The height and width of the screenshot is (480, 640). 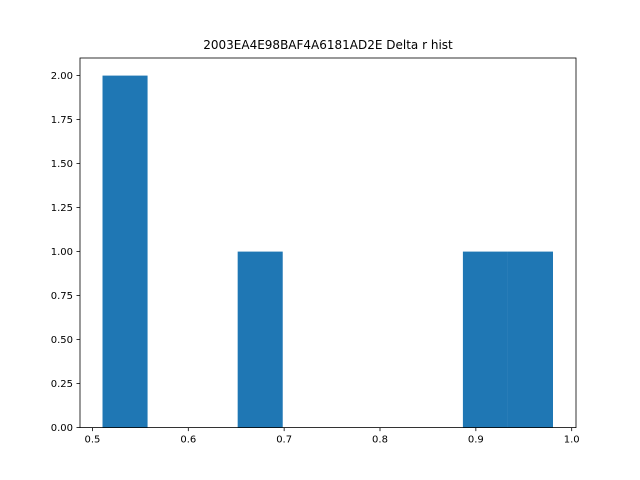 I want to click on y-tick-label-4: 1.00, so click(x=62, y=252).